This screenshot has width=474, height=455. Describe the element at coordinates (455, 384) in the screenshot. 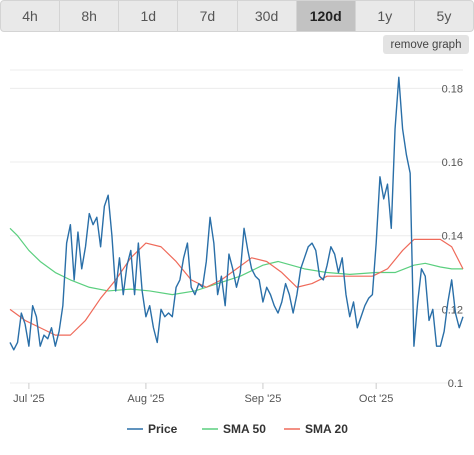

I see `y-tick-label: 0.1` at that location.